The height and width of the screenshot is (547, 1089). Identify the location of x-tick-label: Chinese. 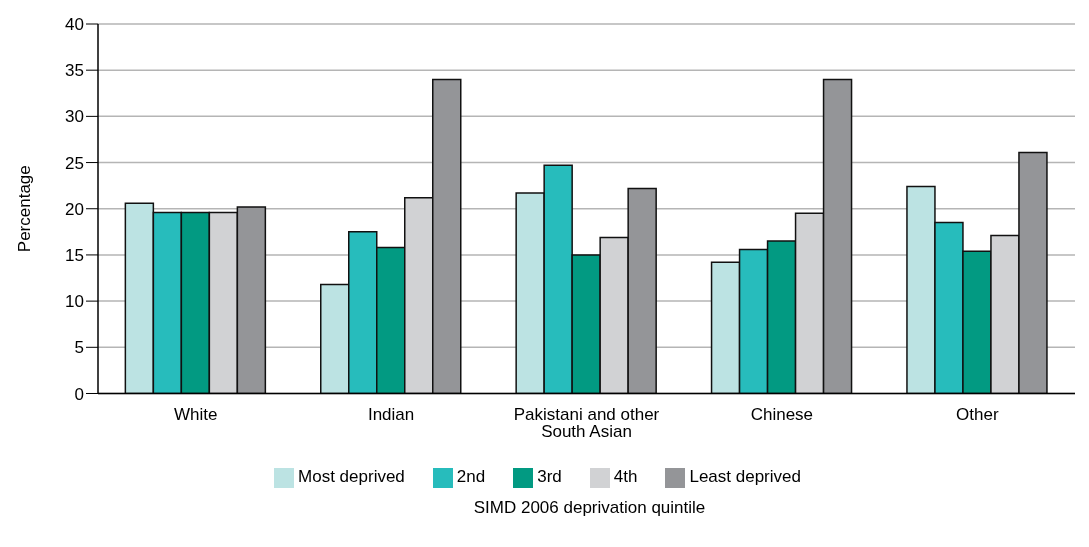
(782, 414).